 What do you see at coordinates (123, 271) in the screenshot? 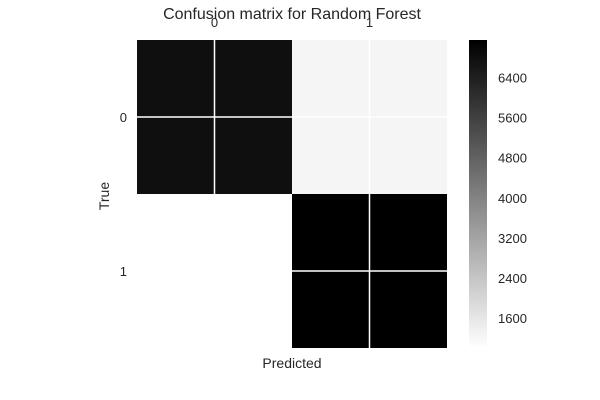
I see `y-tick-label: 1` at bounding box center [123, 271].